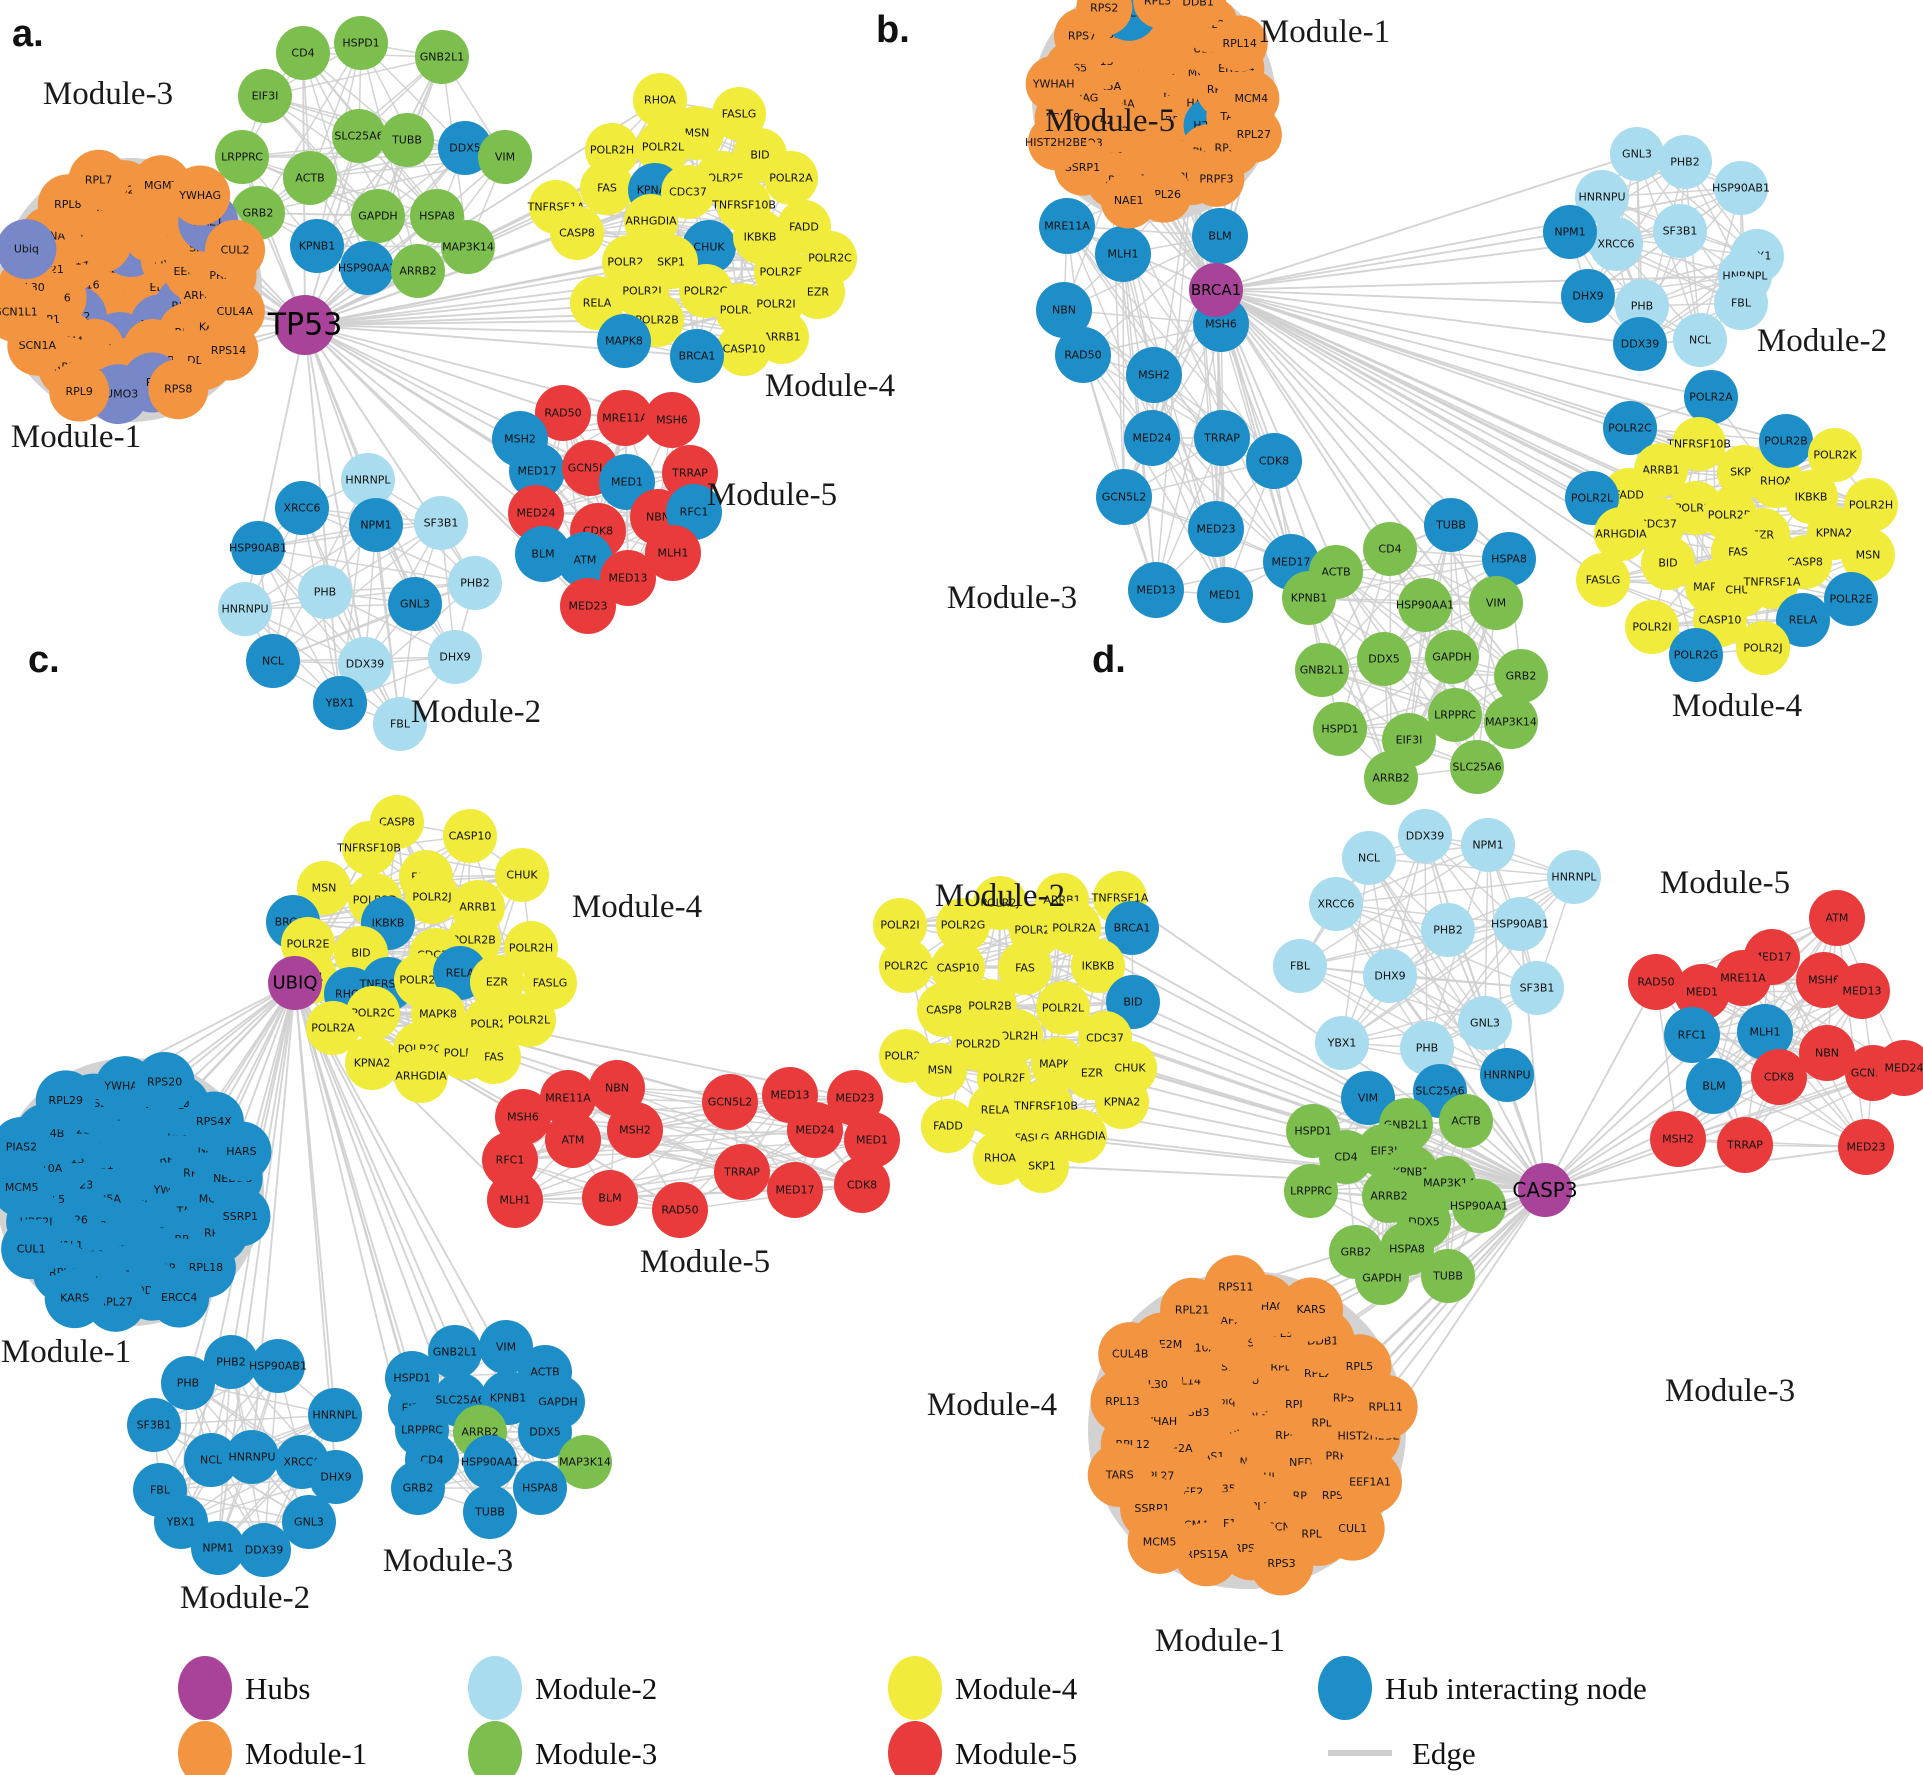 This screenshot has width=1923, height=1775. What do you see at coordinates (164, 1082) in the screenshot?
I see `gene-node-group: RPS20` at bounding box center [164, 1082].